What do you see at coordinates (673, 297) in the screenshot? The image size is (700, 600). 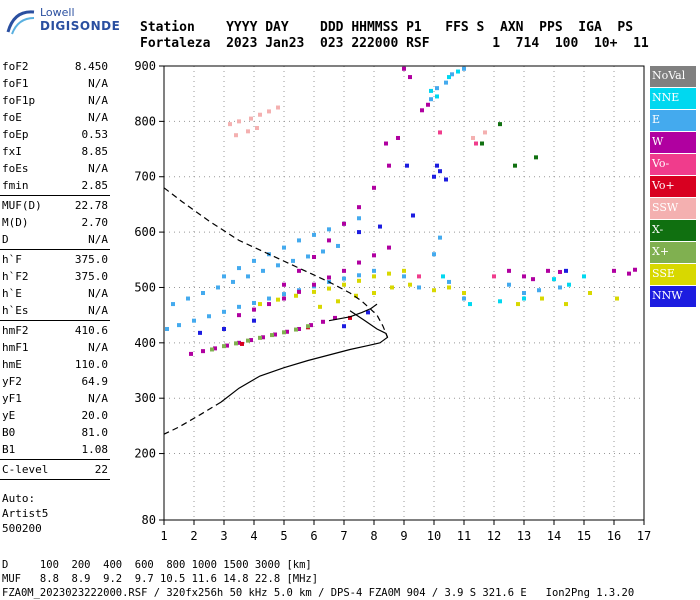 I see `legend-item-nnw: NNW` at bounding box center [673, 297].